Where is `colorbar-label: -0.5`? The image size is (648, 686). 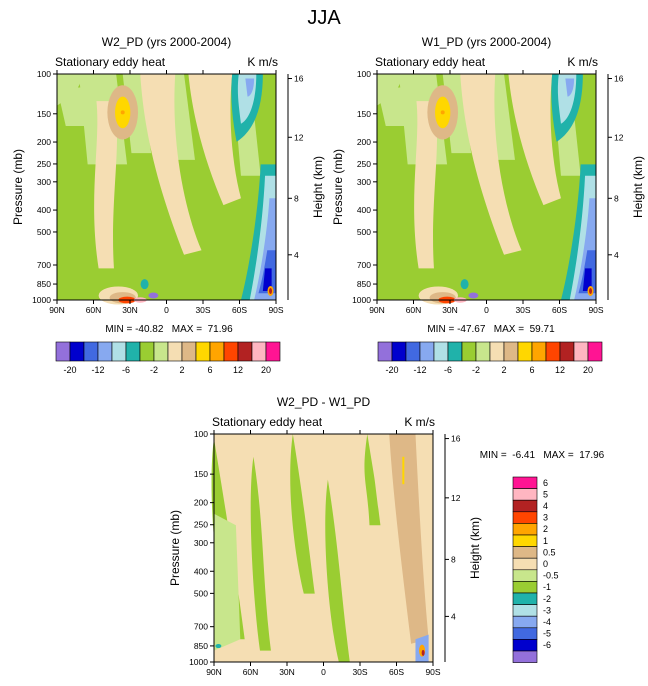 colorbar-label: -0.5 is located at coordinates (551, 576).